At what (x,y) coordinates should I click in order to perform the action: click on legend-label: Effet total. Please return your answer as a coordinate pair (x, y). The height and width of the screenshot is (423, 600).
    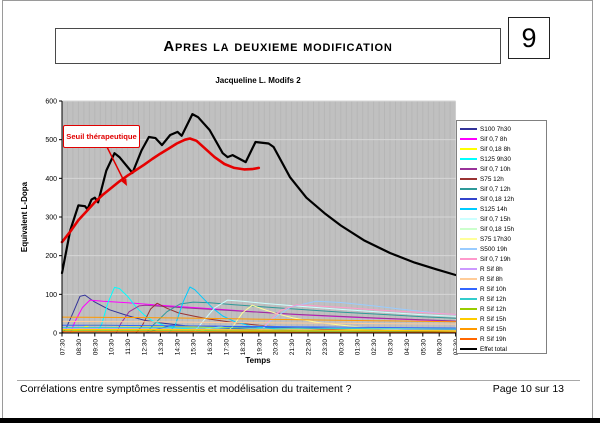
    Looking at the image, I should click on (493, 349).